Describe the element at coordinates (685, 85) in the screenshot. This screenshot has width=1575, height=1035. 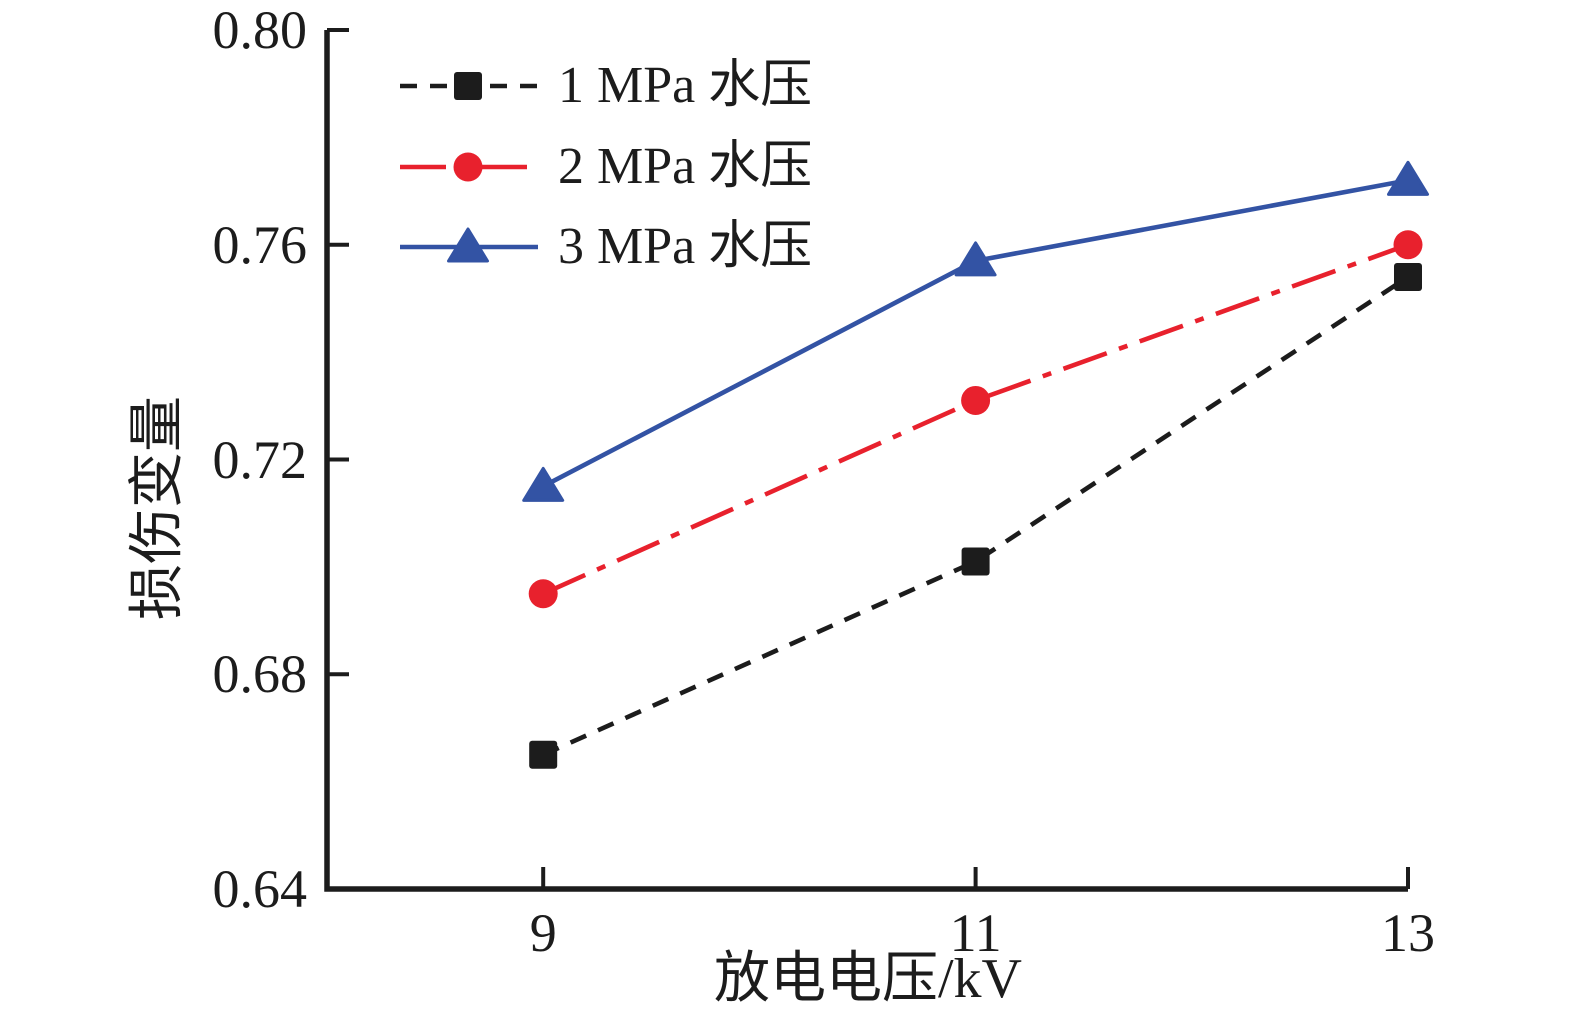
I see `legend-label-1mpa: 1 MPa 水压` at that location.